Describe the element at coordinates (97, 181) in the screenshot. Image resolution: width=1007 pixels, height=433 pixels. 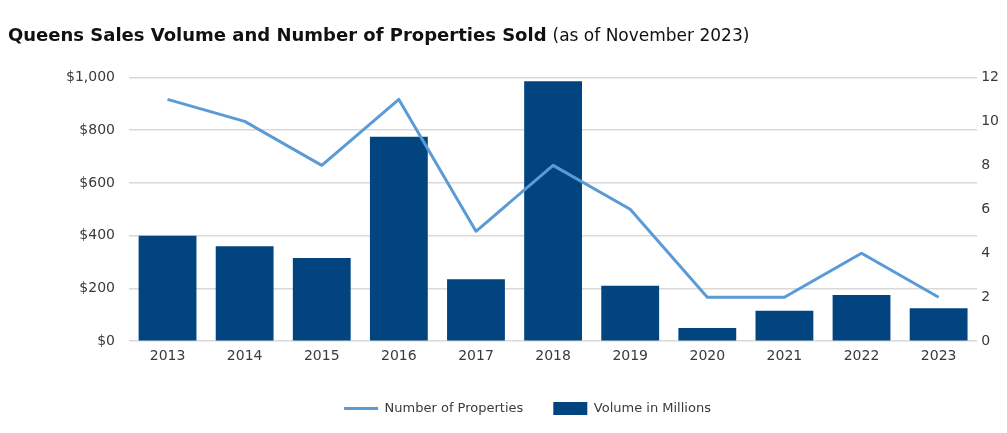
I see `y-tick-label: $600` at that location.